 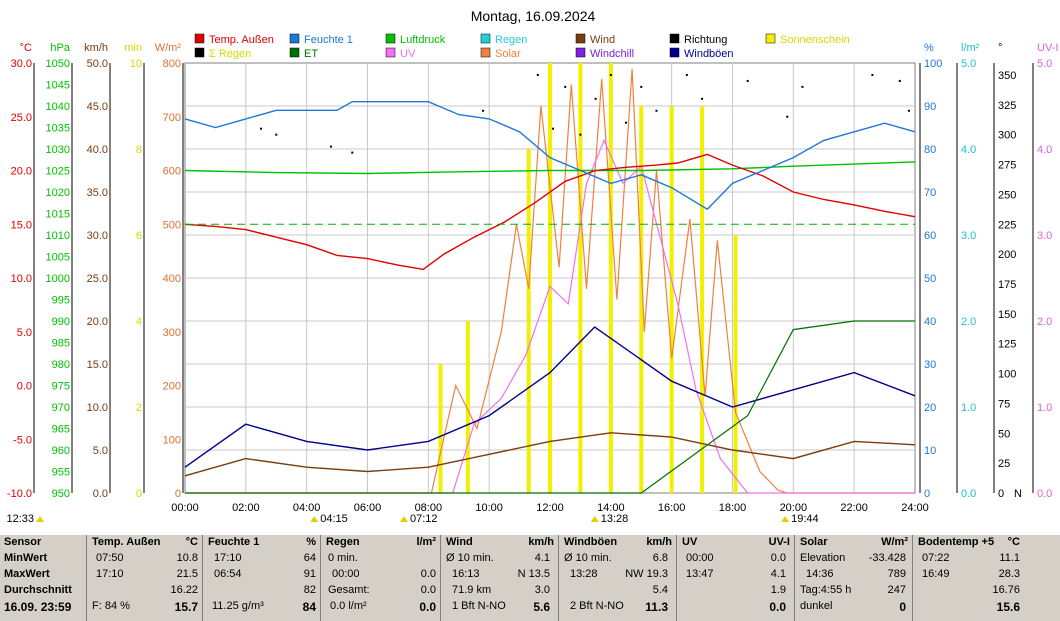 What do you see at coordinates (187, 558) in the screenshot?
I see `temp-min: 10.8` at bounding box center [187, 558].